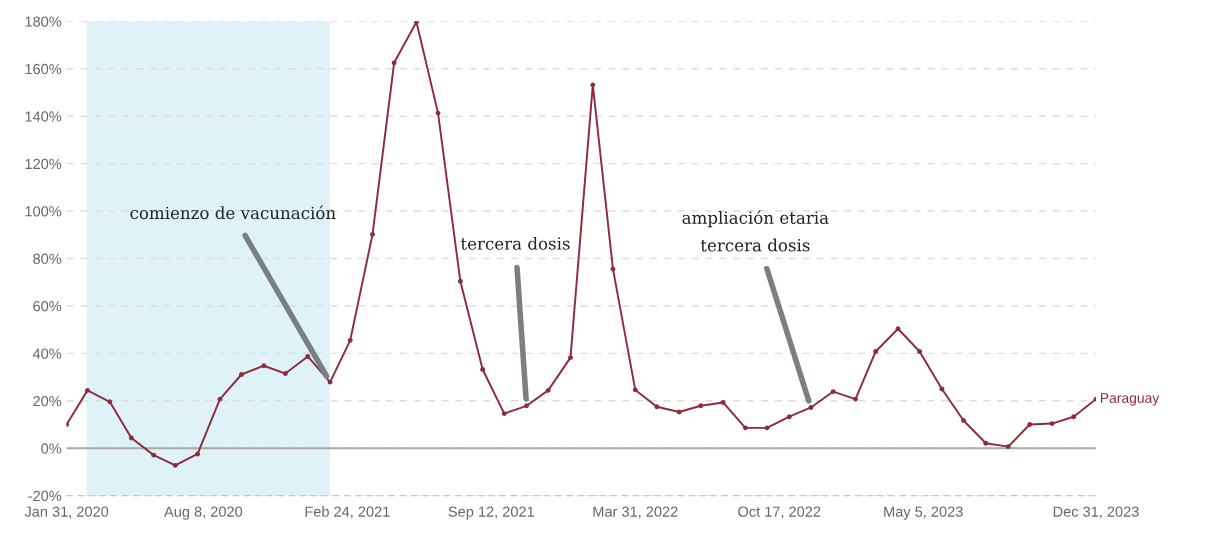 The image size is (1211, 533). What do you see at coordinates (43, 116) in the screenshot?
I see `y-tick-label: 140%` at bounding box center [43, 116].